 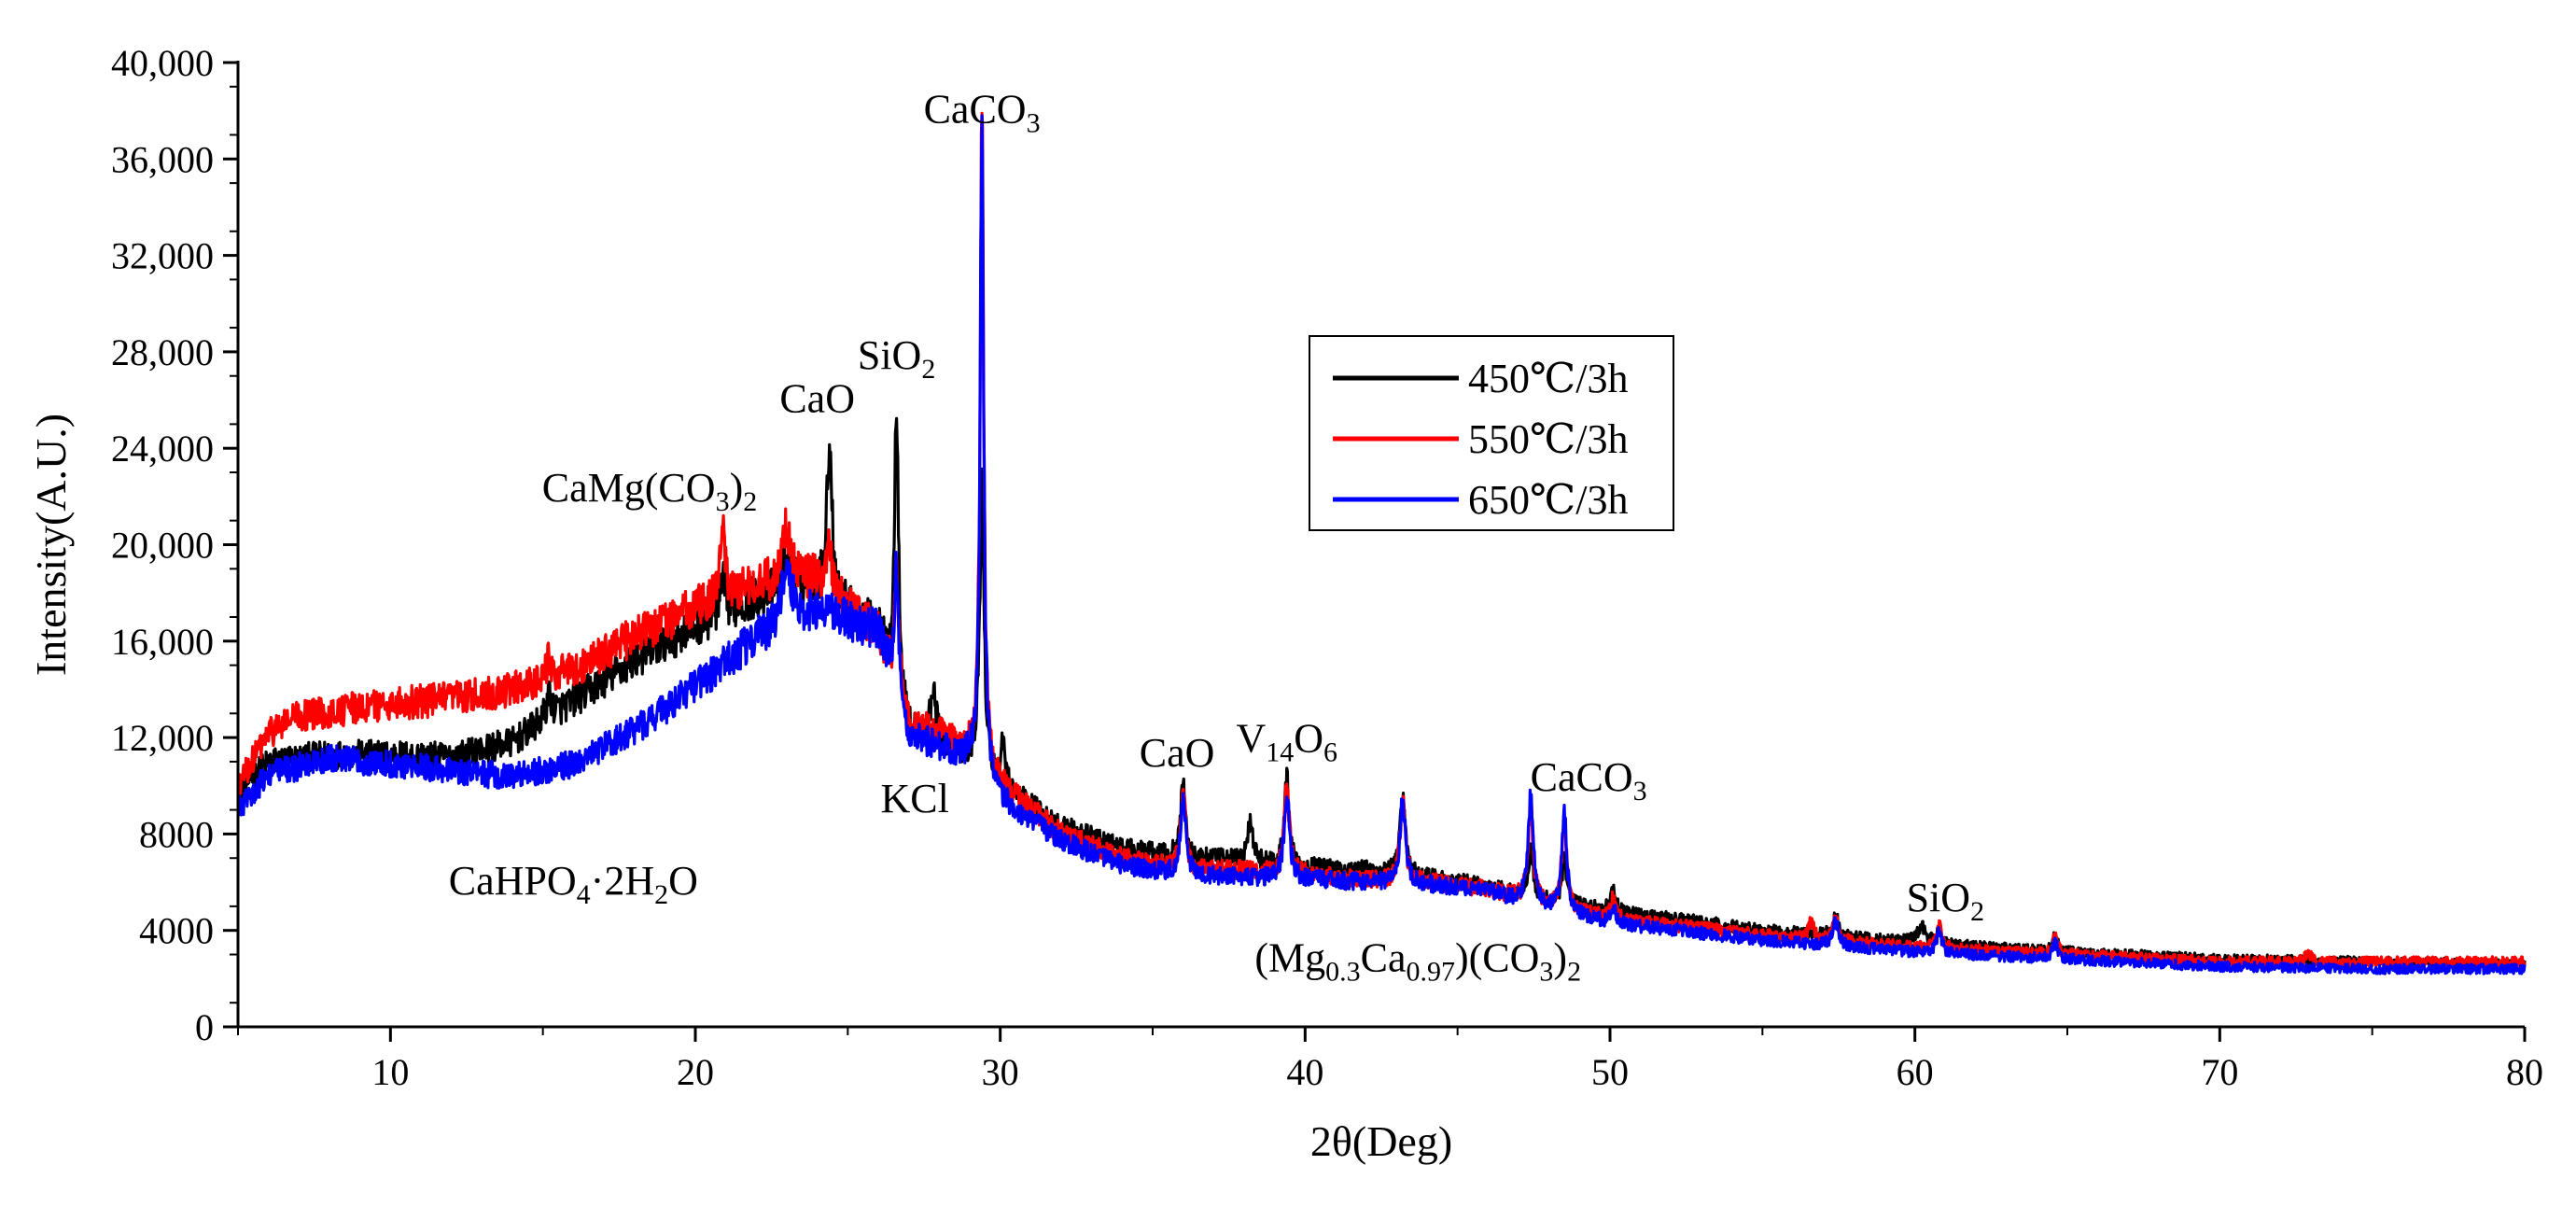 What do you see at coordinates (2219, 1072) in the screenshot?
I see `x-tick-label: 70` at bounding box center [2219, 1072].